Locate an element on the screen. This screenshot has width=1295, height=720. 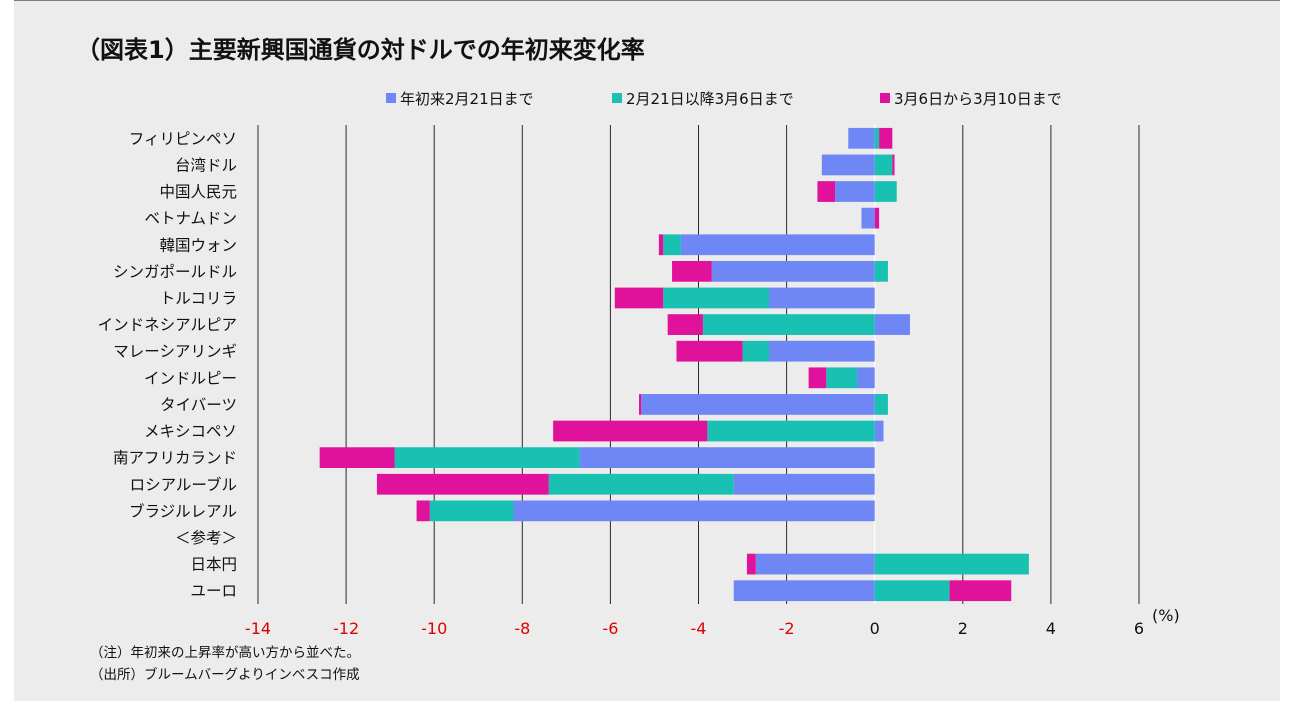
x-tick-label: -14 is located at coordinates (258, 628).